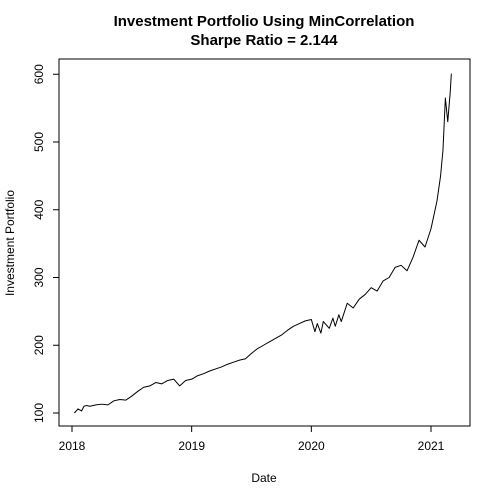 The image size is (500, 500). Describe the element at coordinates (191, 446) in the screenshot. I see `x-tick-label: 2019` at that location.